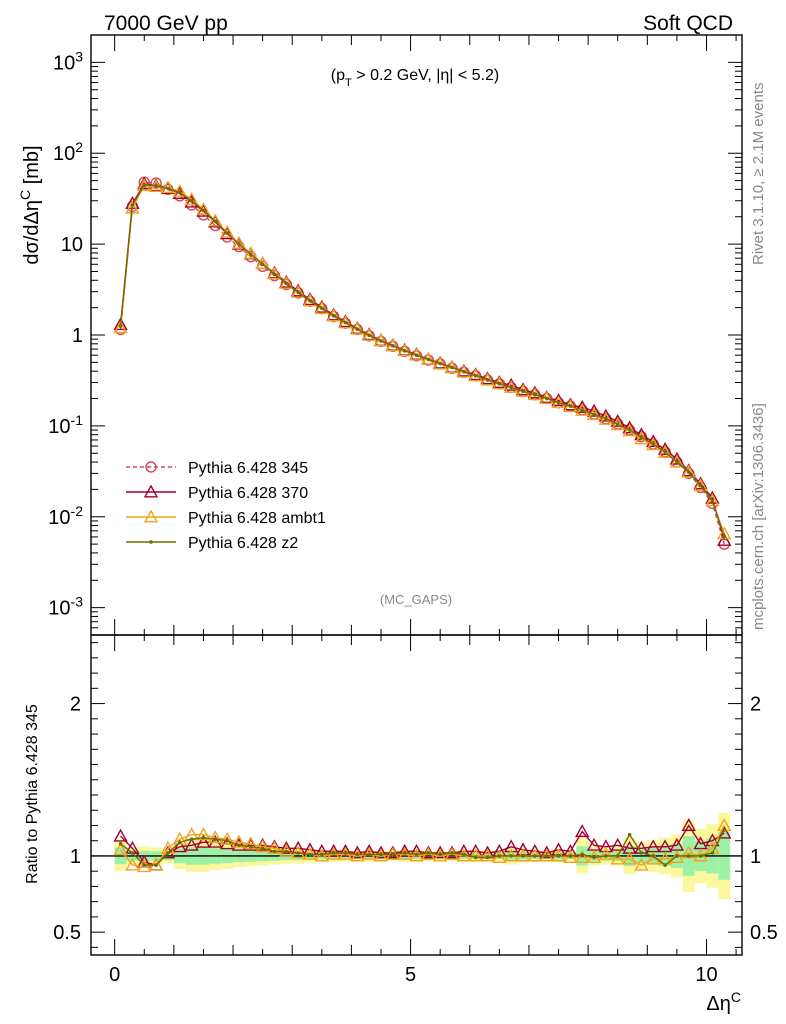  I want to click on legend-marker, so click(151, 491).